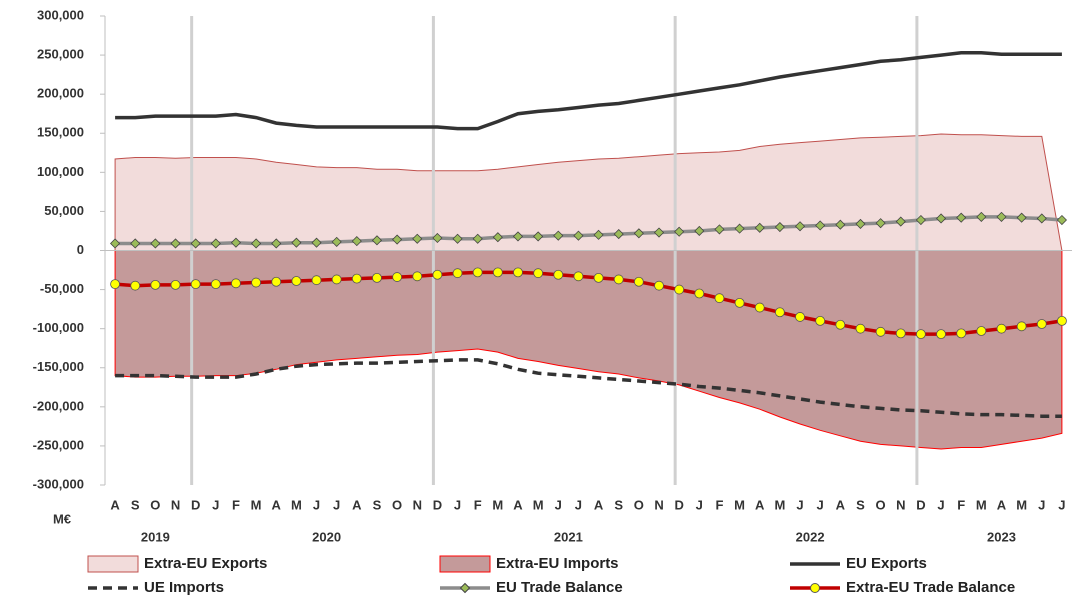 This screenshot has width=1081, height=606. I want to click on y-tick-label: 150,000, so click(60, 132).